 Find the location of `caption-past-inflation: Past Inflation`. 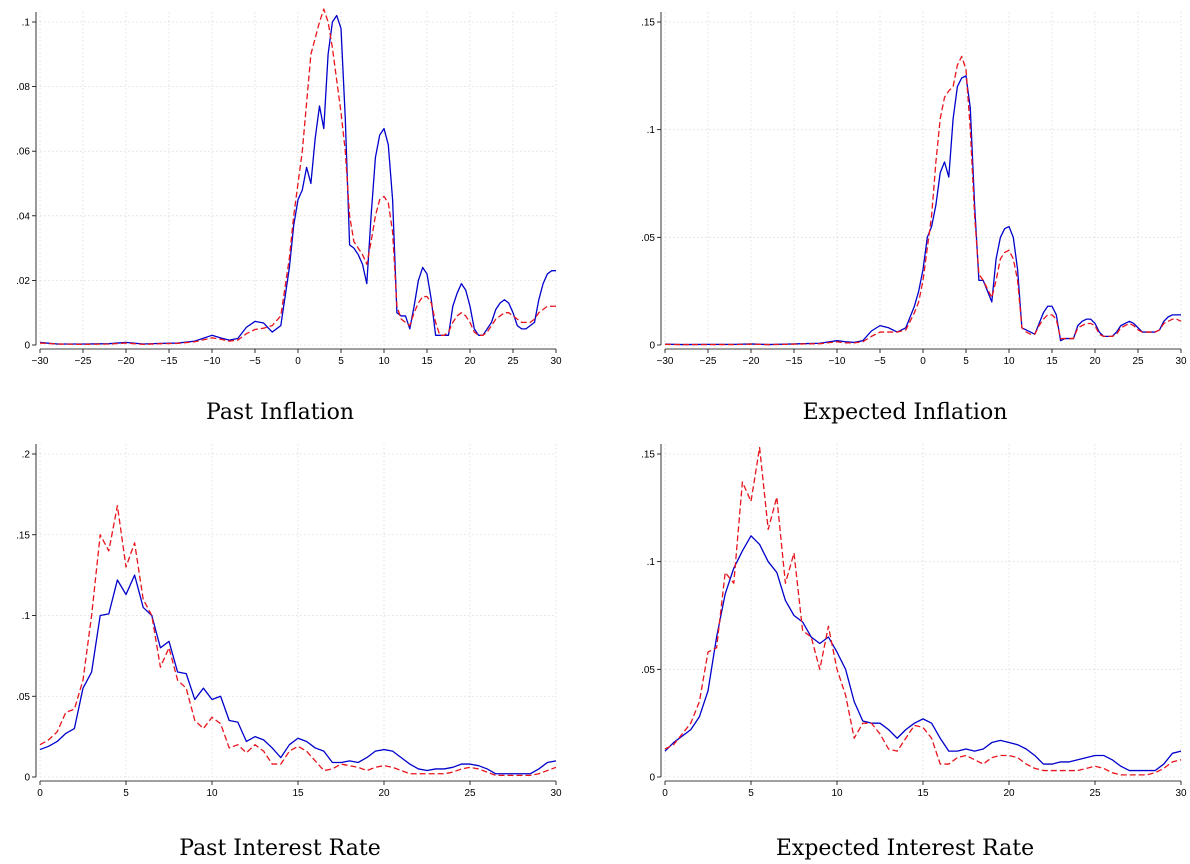

caption-past-inflation: Past Inflation is located at coordinates (280, 412).